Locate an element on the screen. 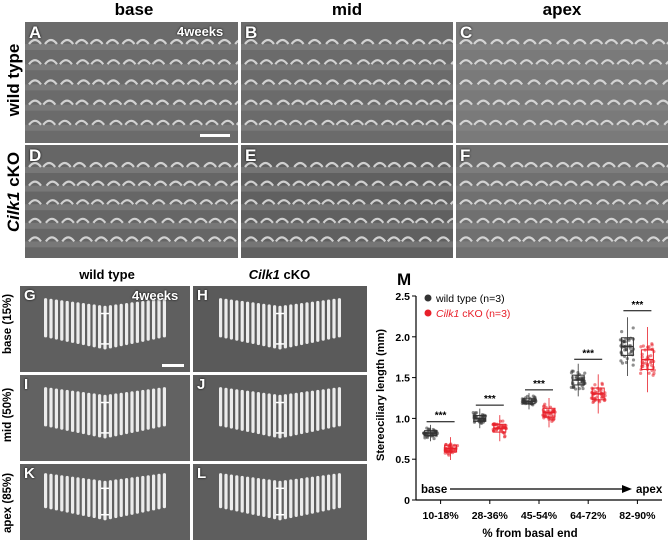  sem-panel-a: A 4weeks is located at coordinates (131, 82).